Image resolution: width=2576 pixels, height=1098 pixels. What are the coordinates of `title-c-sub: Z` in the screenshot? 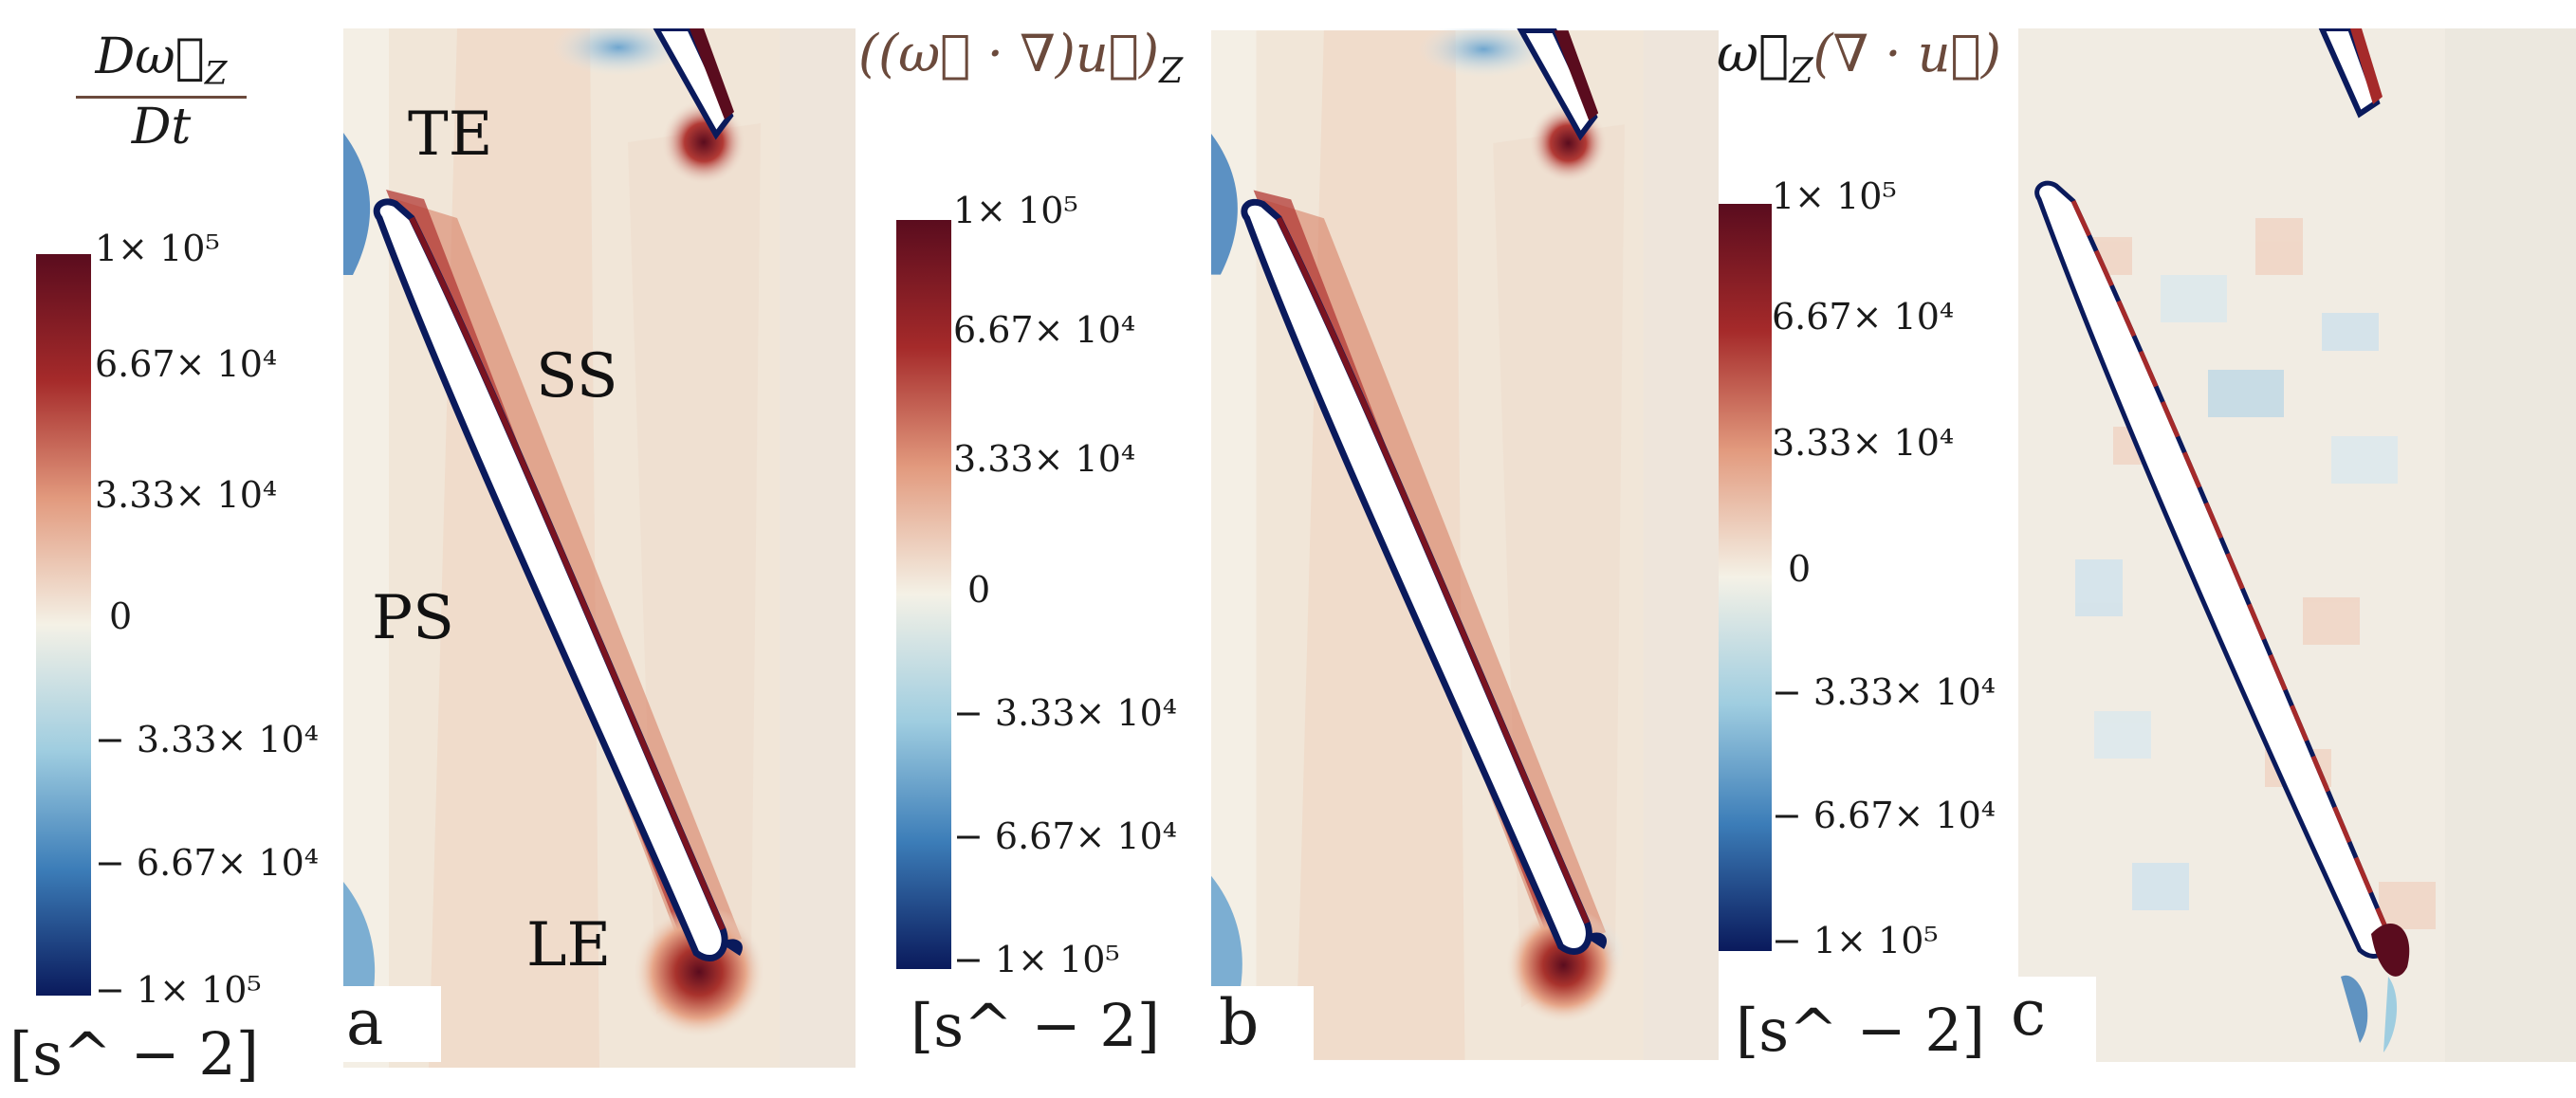 It's located at (1801, 71).